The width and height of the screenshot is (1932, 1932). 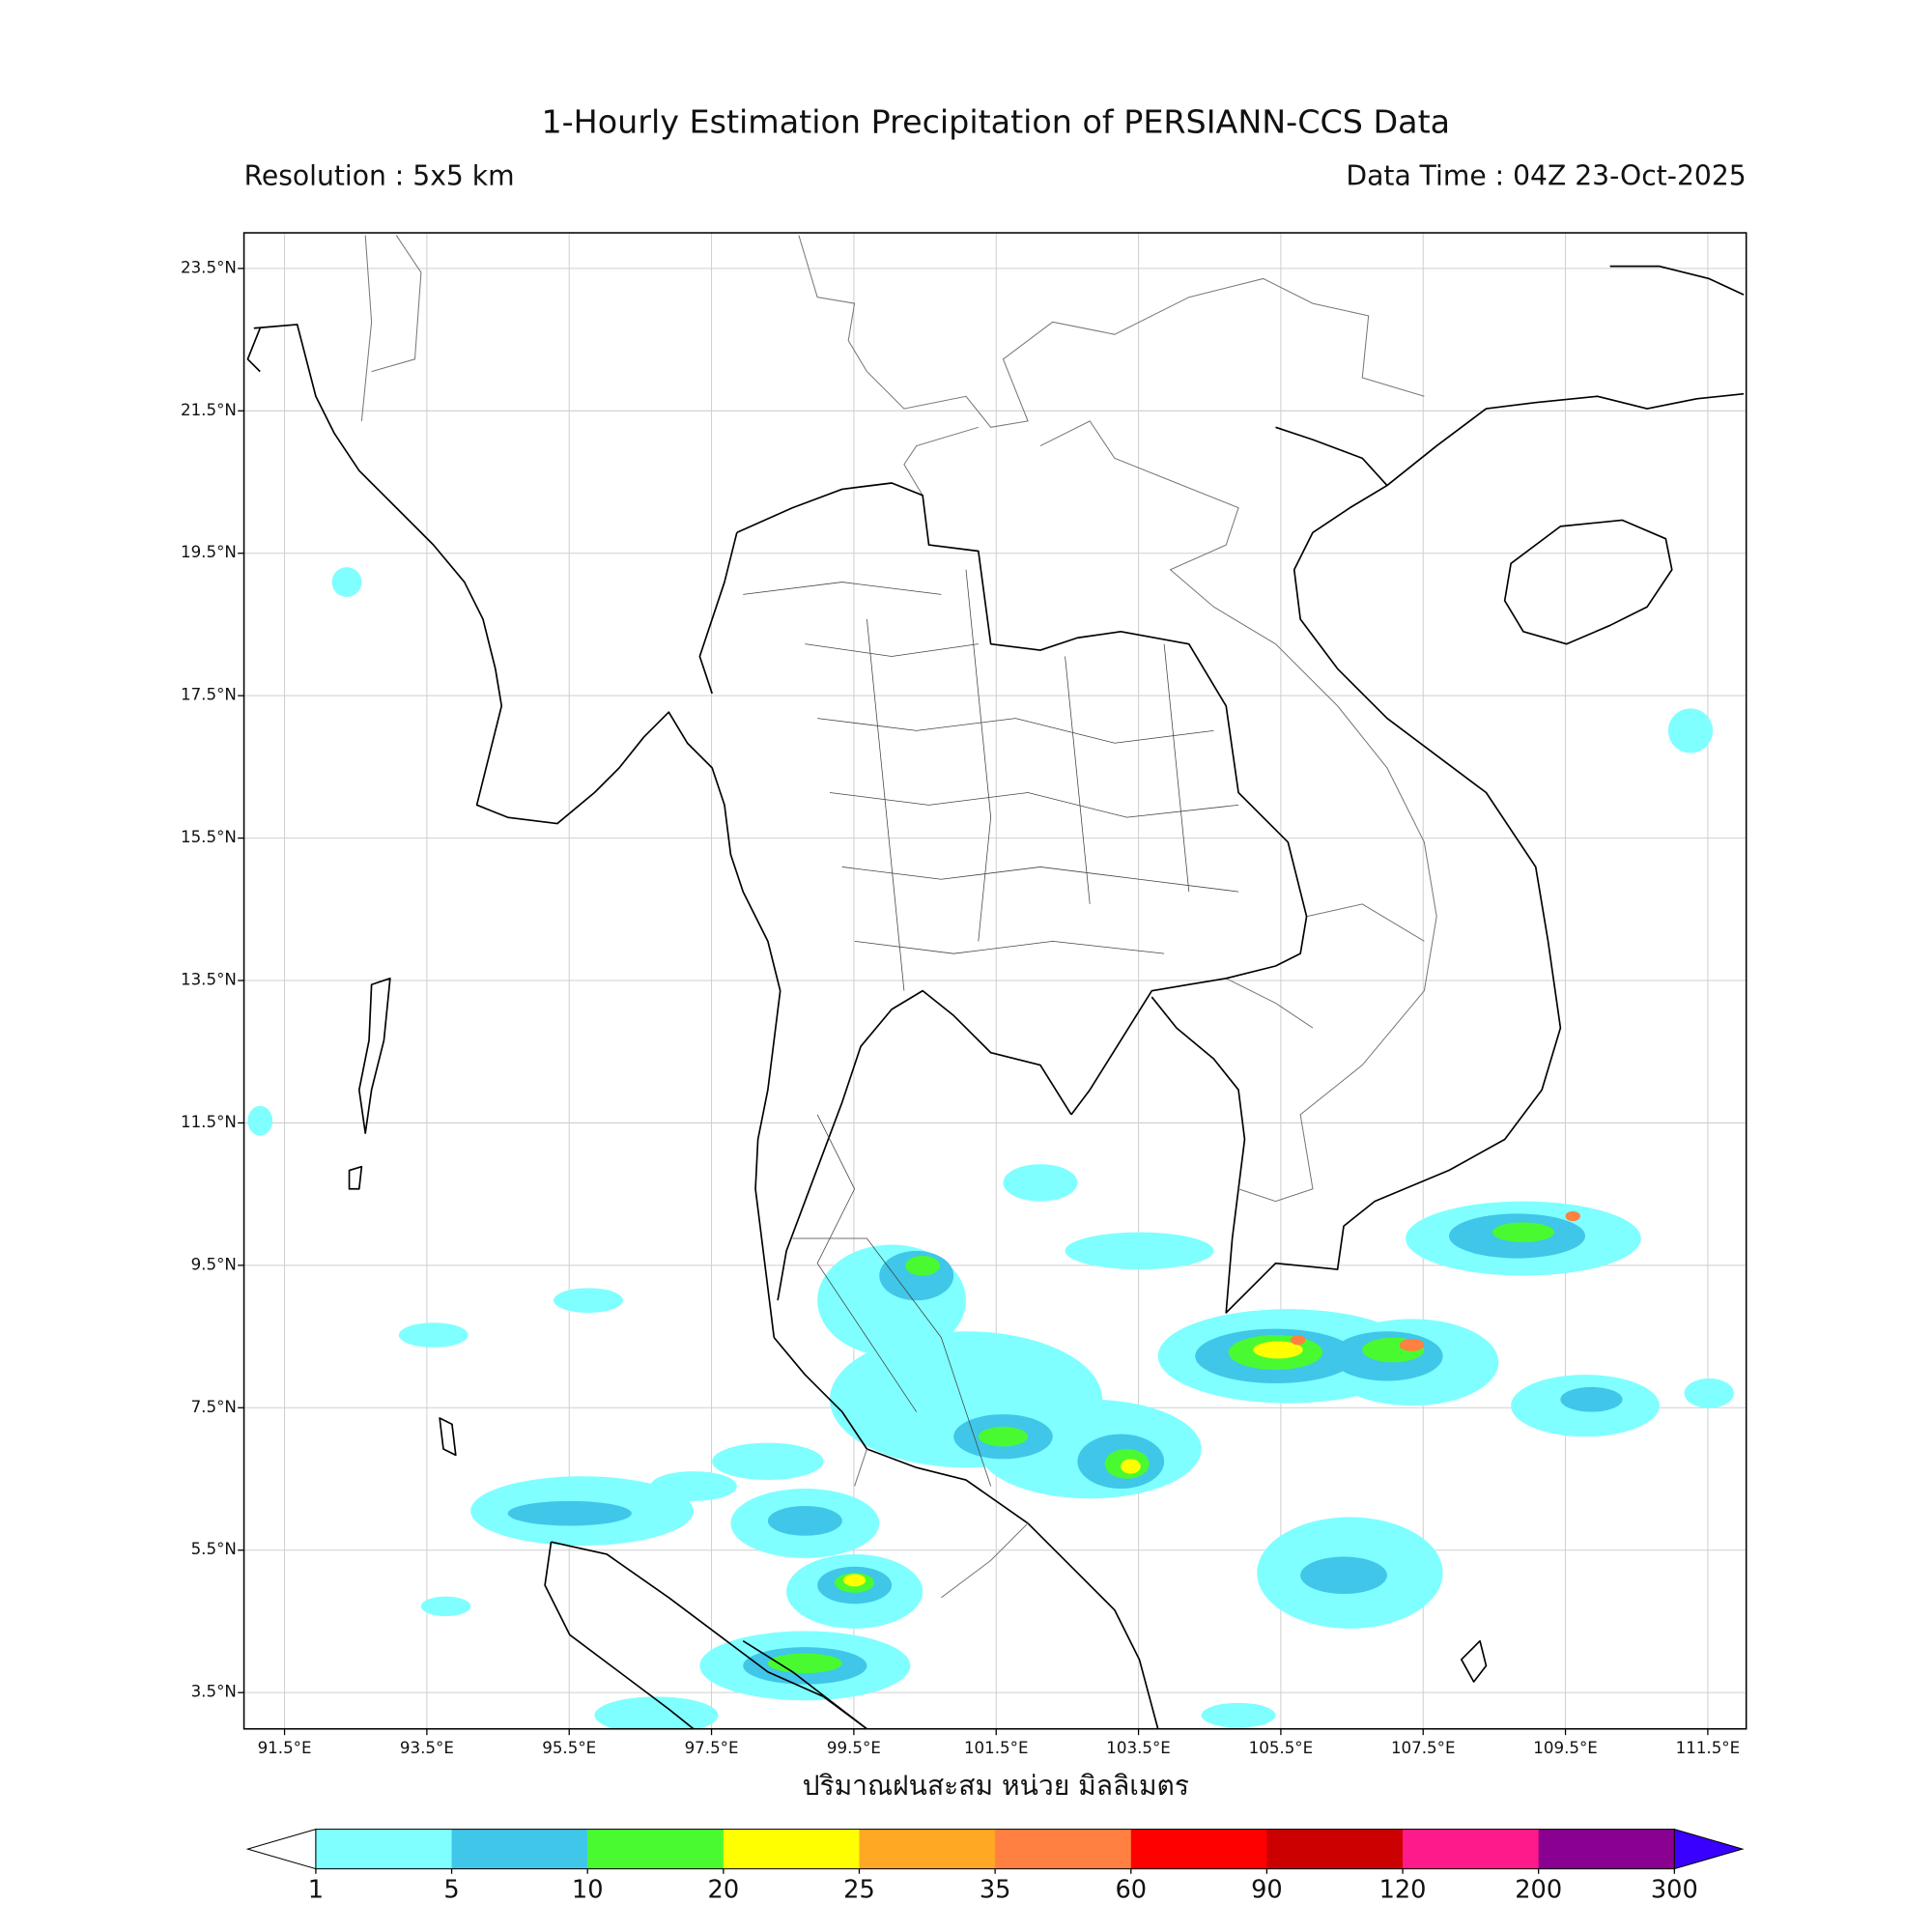 I want to click on y-tick-label: 19.5°N, so click(x=209, y=552).